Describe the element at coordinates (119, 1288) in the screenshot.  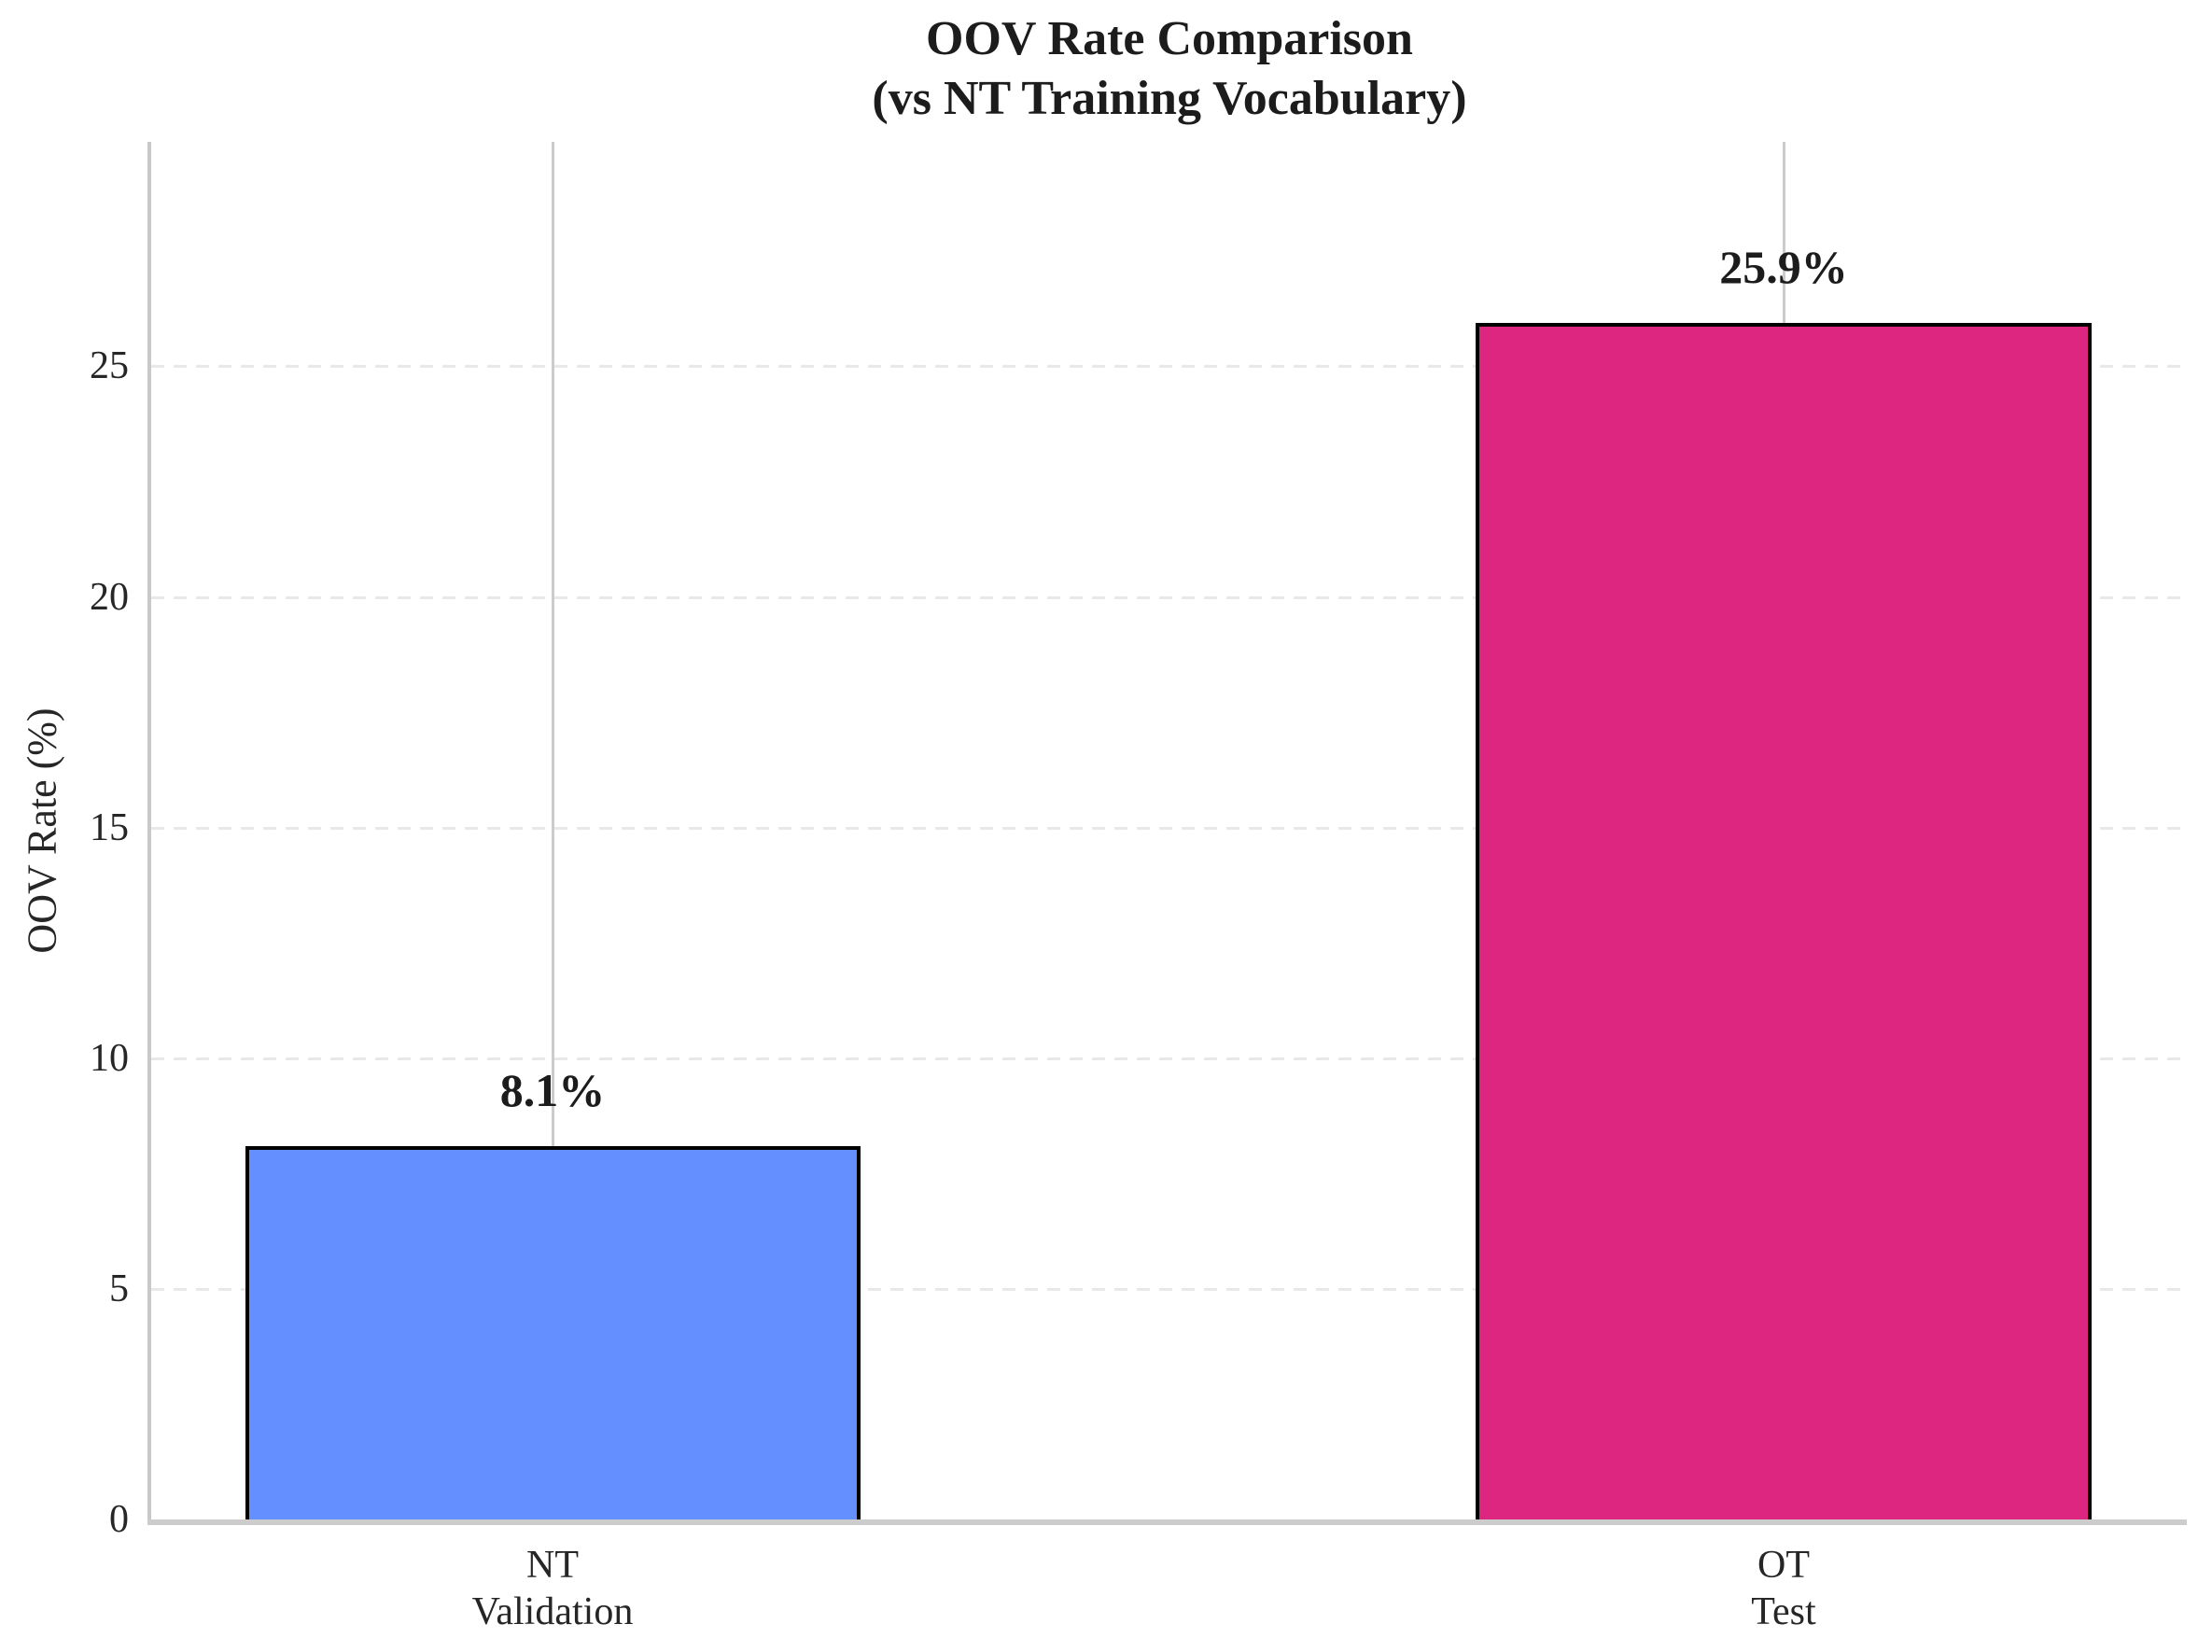
I see `y-tick-label-5: 5` at that location.